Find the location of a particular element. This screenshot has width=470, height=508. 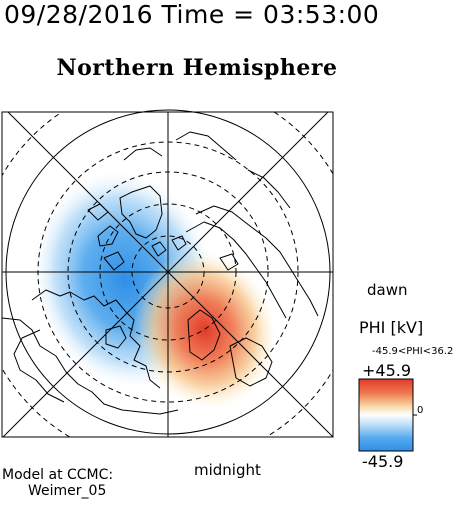

datetime-header: 09/28/2016 Time = 03:53:00 is located at coordinates (192, 14).